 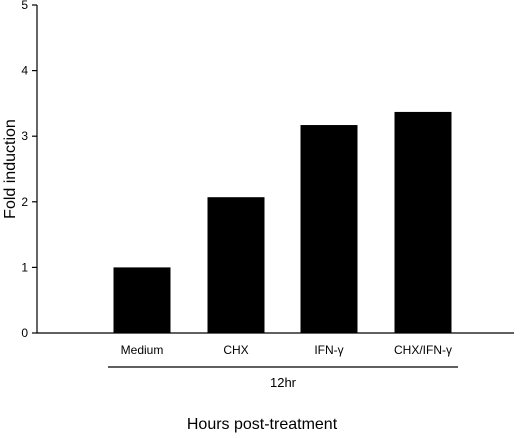 I want to click on group-label: 12hr, so click(x=283, y=382).